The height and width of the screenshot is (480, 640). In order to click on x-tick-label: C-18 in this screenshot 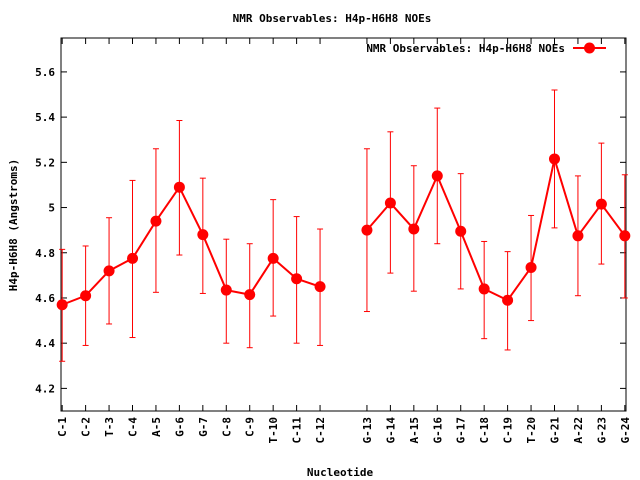, I will do `click(484, 430)`.